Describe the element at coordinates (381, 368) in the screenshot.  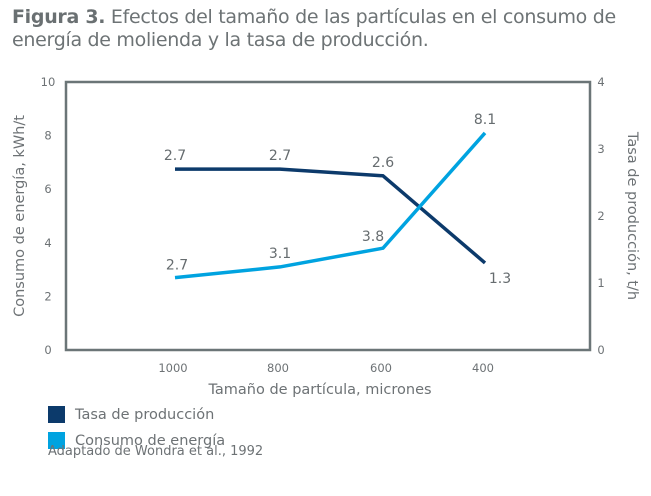
I see `x-tick-label: 600` at that location.